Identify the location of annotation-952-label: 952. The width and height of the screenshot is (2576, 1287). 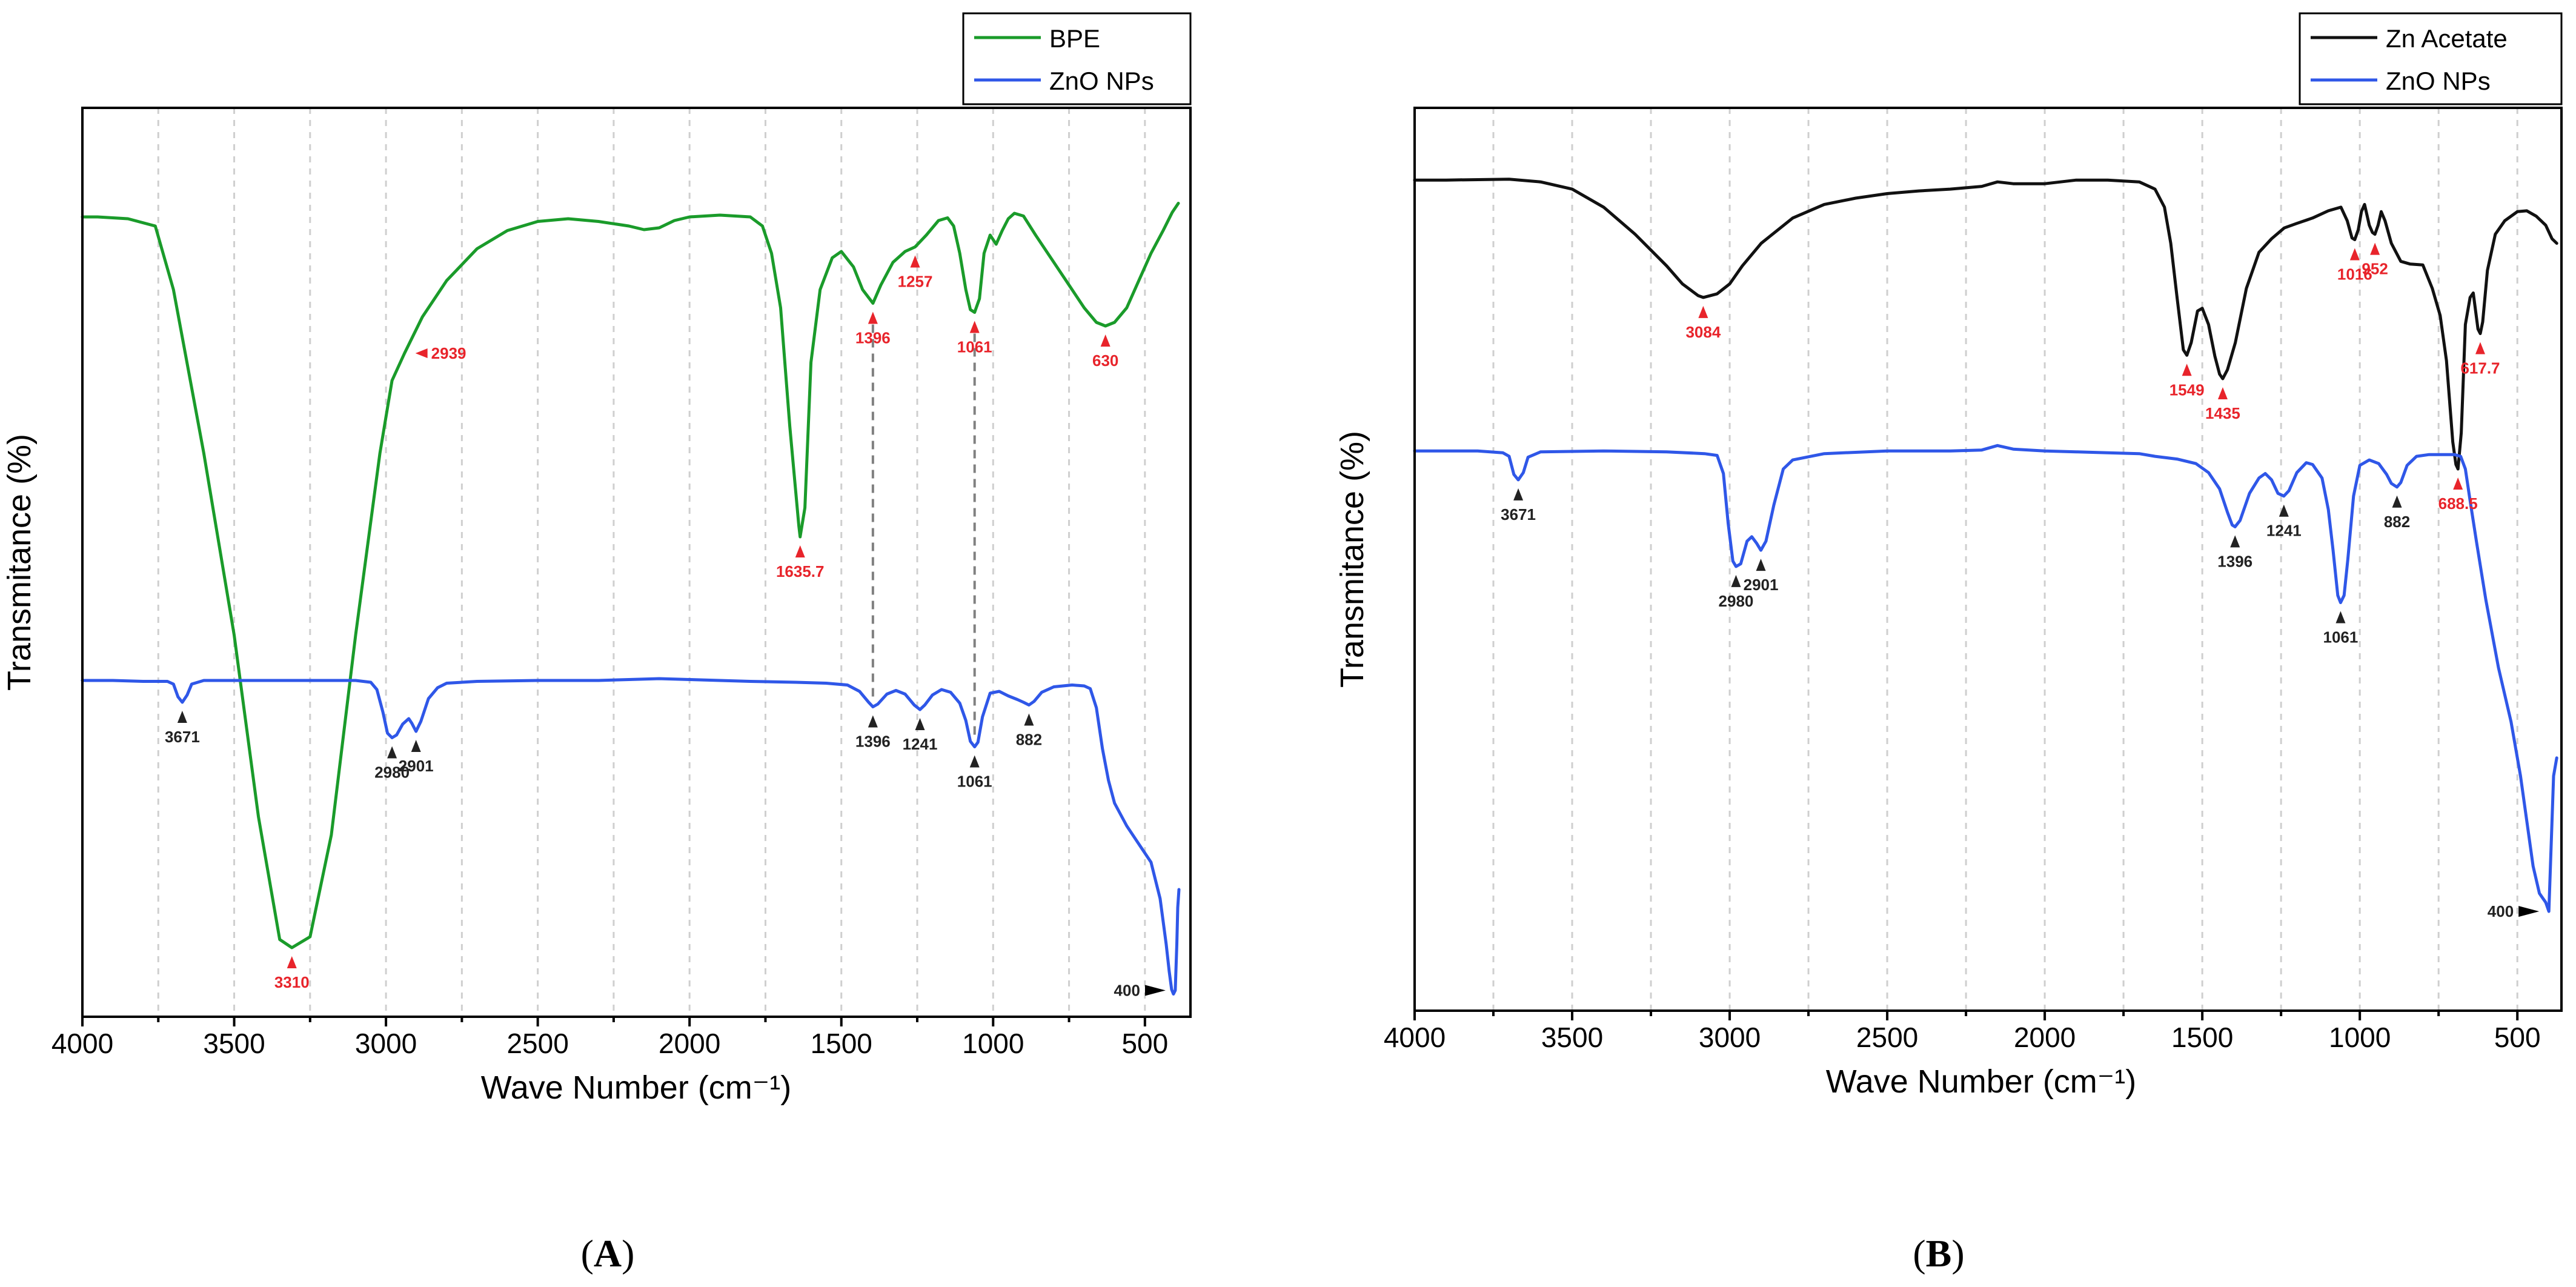
(2375, 269).